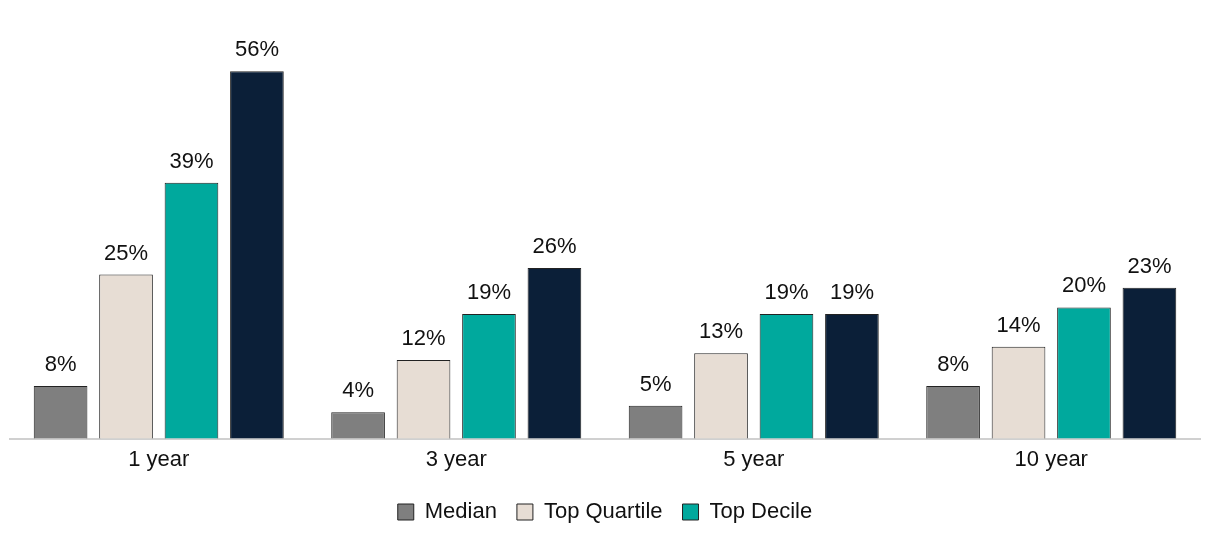 This screenshot has height=538, width=1210. What do you see at coordinates (721, 331) in the screenshot?
I see `data-label: 13%` at bounding box center [721, 331].